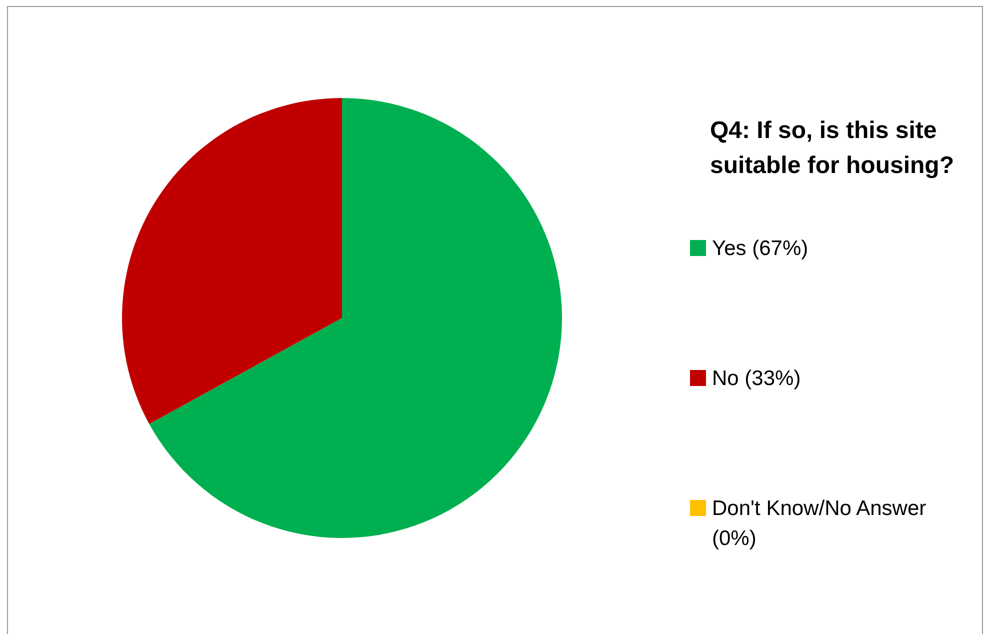 The image size is (990, 634). What do you see at coordinates (832, 148) in the screenshot?
I see `text: Q4: If so, is this site suitable for housing?` at bounding box center [832, 148].